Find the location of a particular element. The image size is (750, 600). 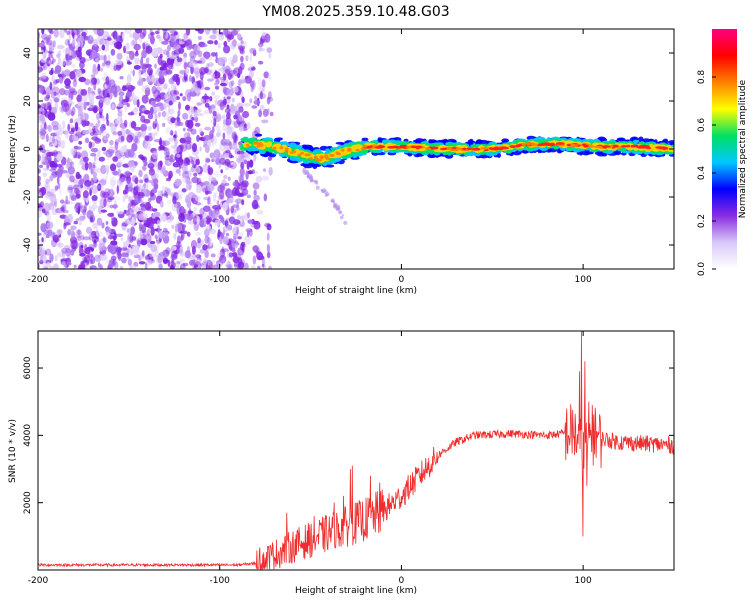

x-tick-label: 0 is located at coordinates (402, 581).